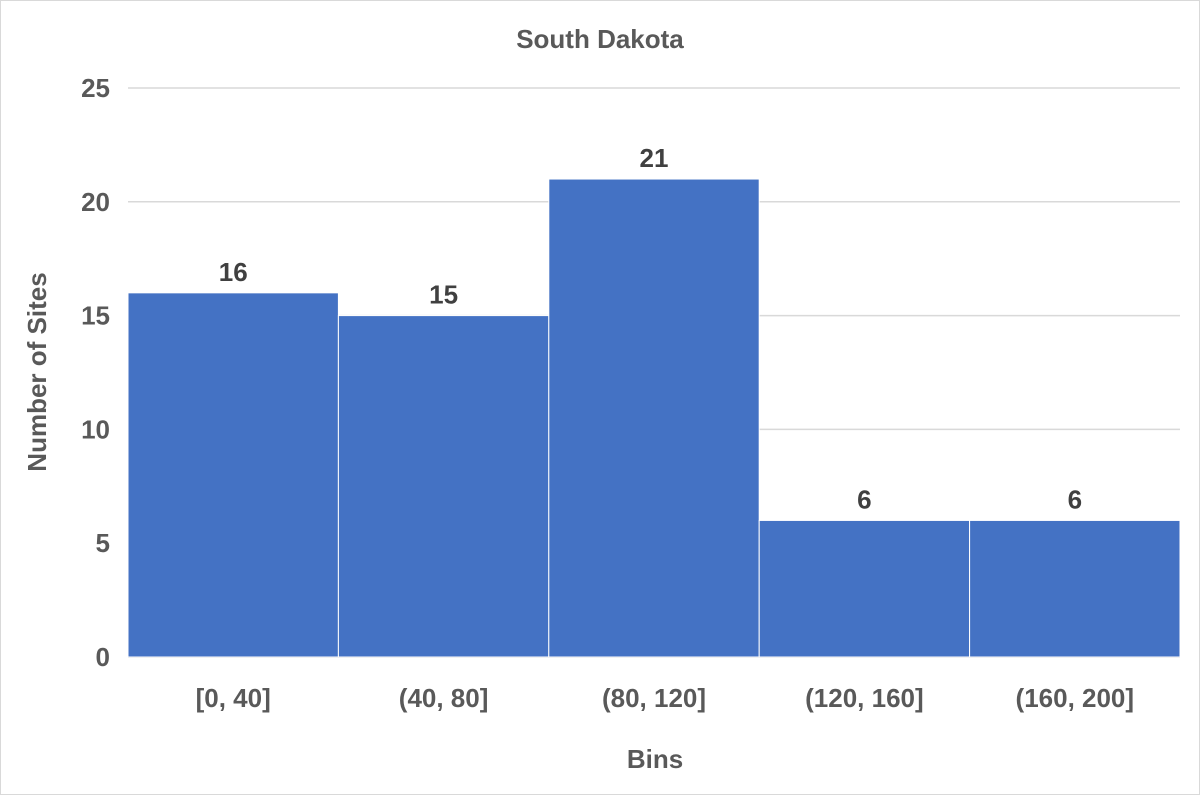  Describe the element at coordinates (864, 698) in the screenshot. I see `x-tick-label: (120, 160]` at that location.